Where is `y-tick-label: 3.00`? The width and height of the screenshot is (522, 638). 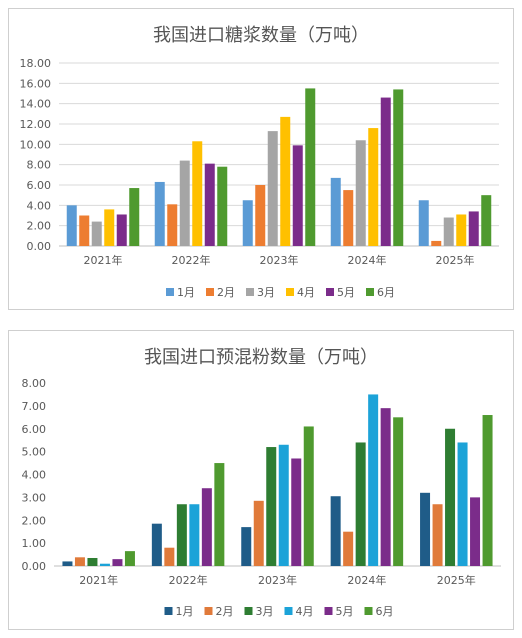
y-tick-label: 3.00 is located at coordinates (34, 497).